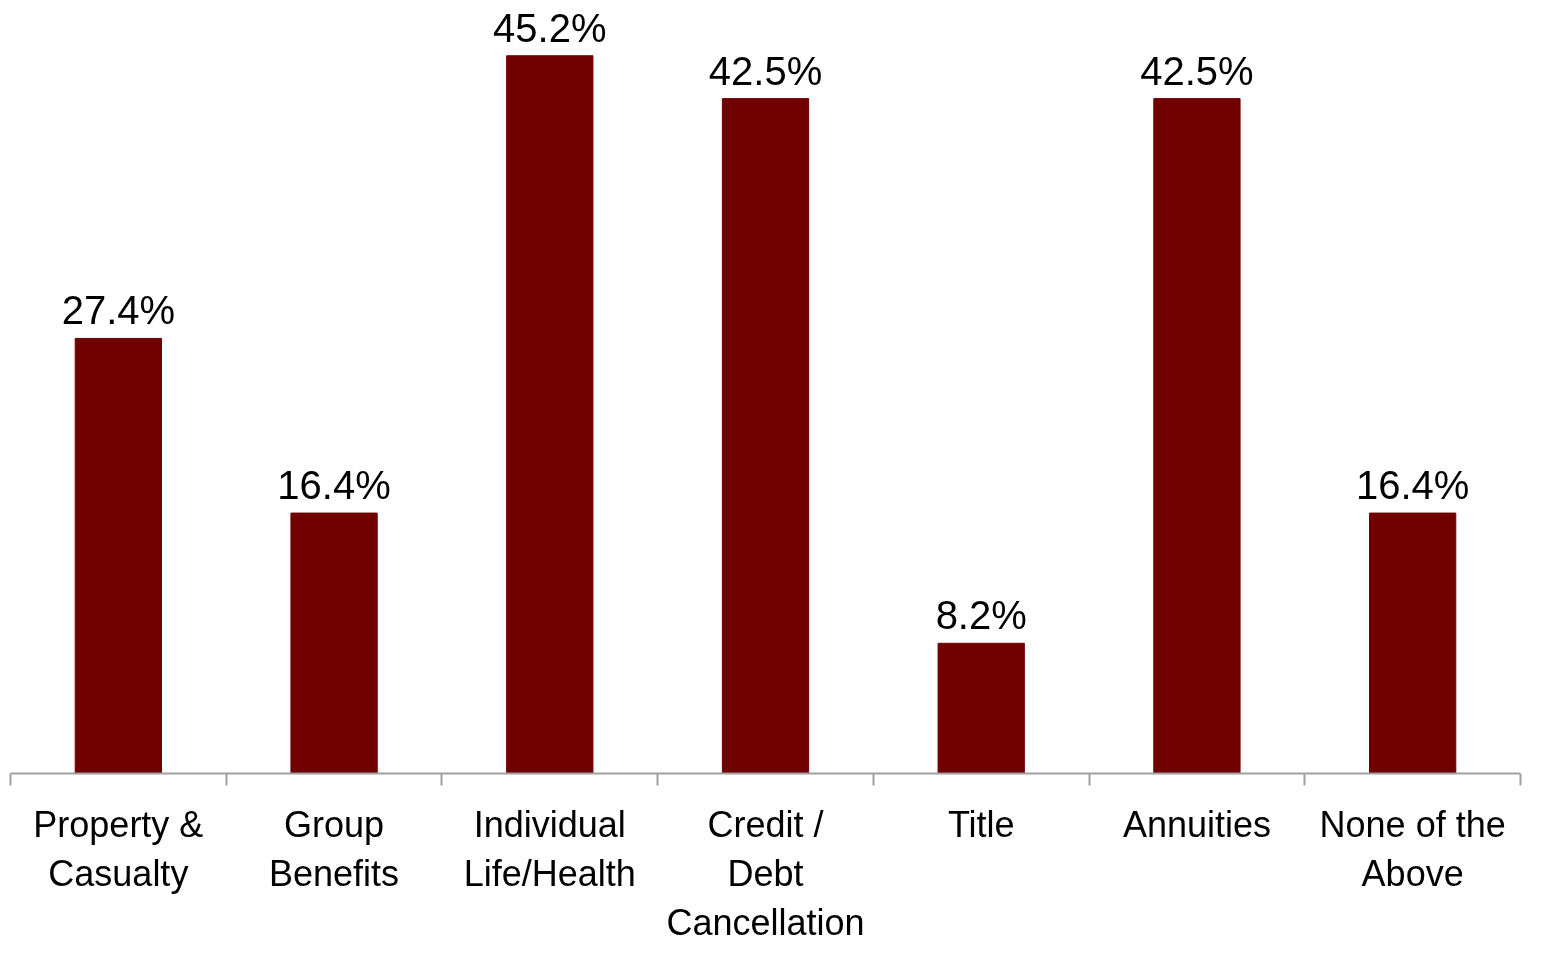 This screenshot has width=1545, height=960. What do you see at coordinates (1196, 824) in the screenshot?
I see `x-tick-label: Annuities` at bounding box center [1196, 824].